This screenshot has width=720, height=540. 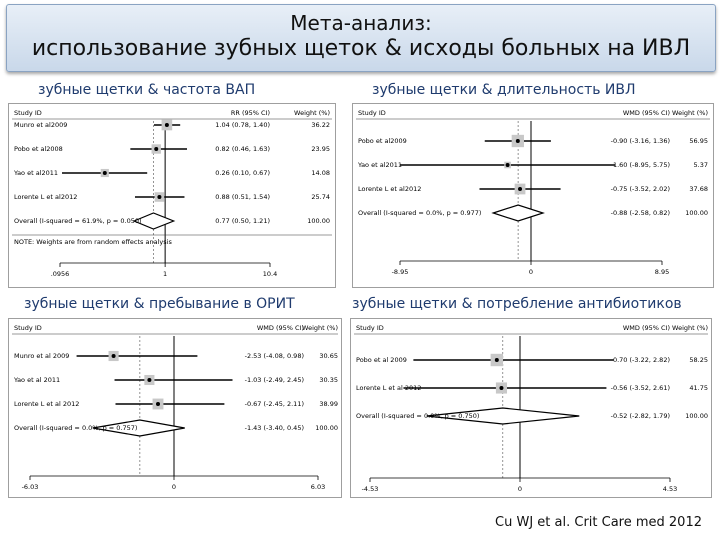 I want to click on overall-ci-text: -0.88 (-2.58, 0.82), so click(x=640, y=213).